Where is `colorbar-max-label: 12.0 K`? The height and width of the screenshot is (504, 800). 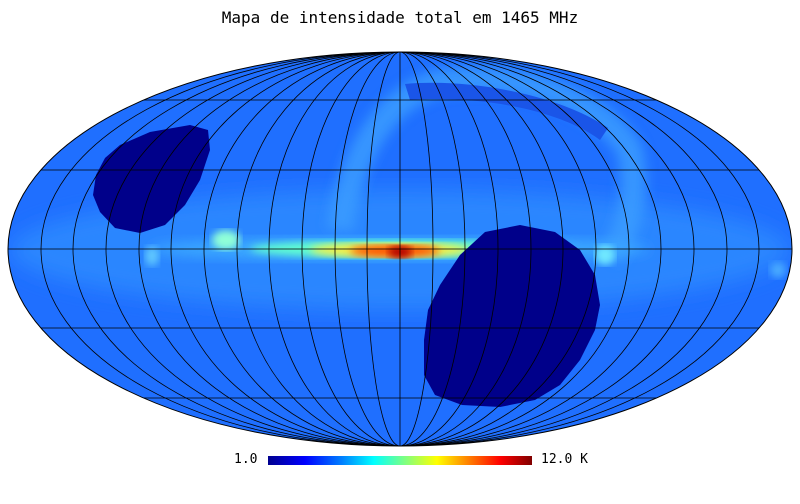 colorbar-max-label: 12.0 K is located at coordinates (564, 459).